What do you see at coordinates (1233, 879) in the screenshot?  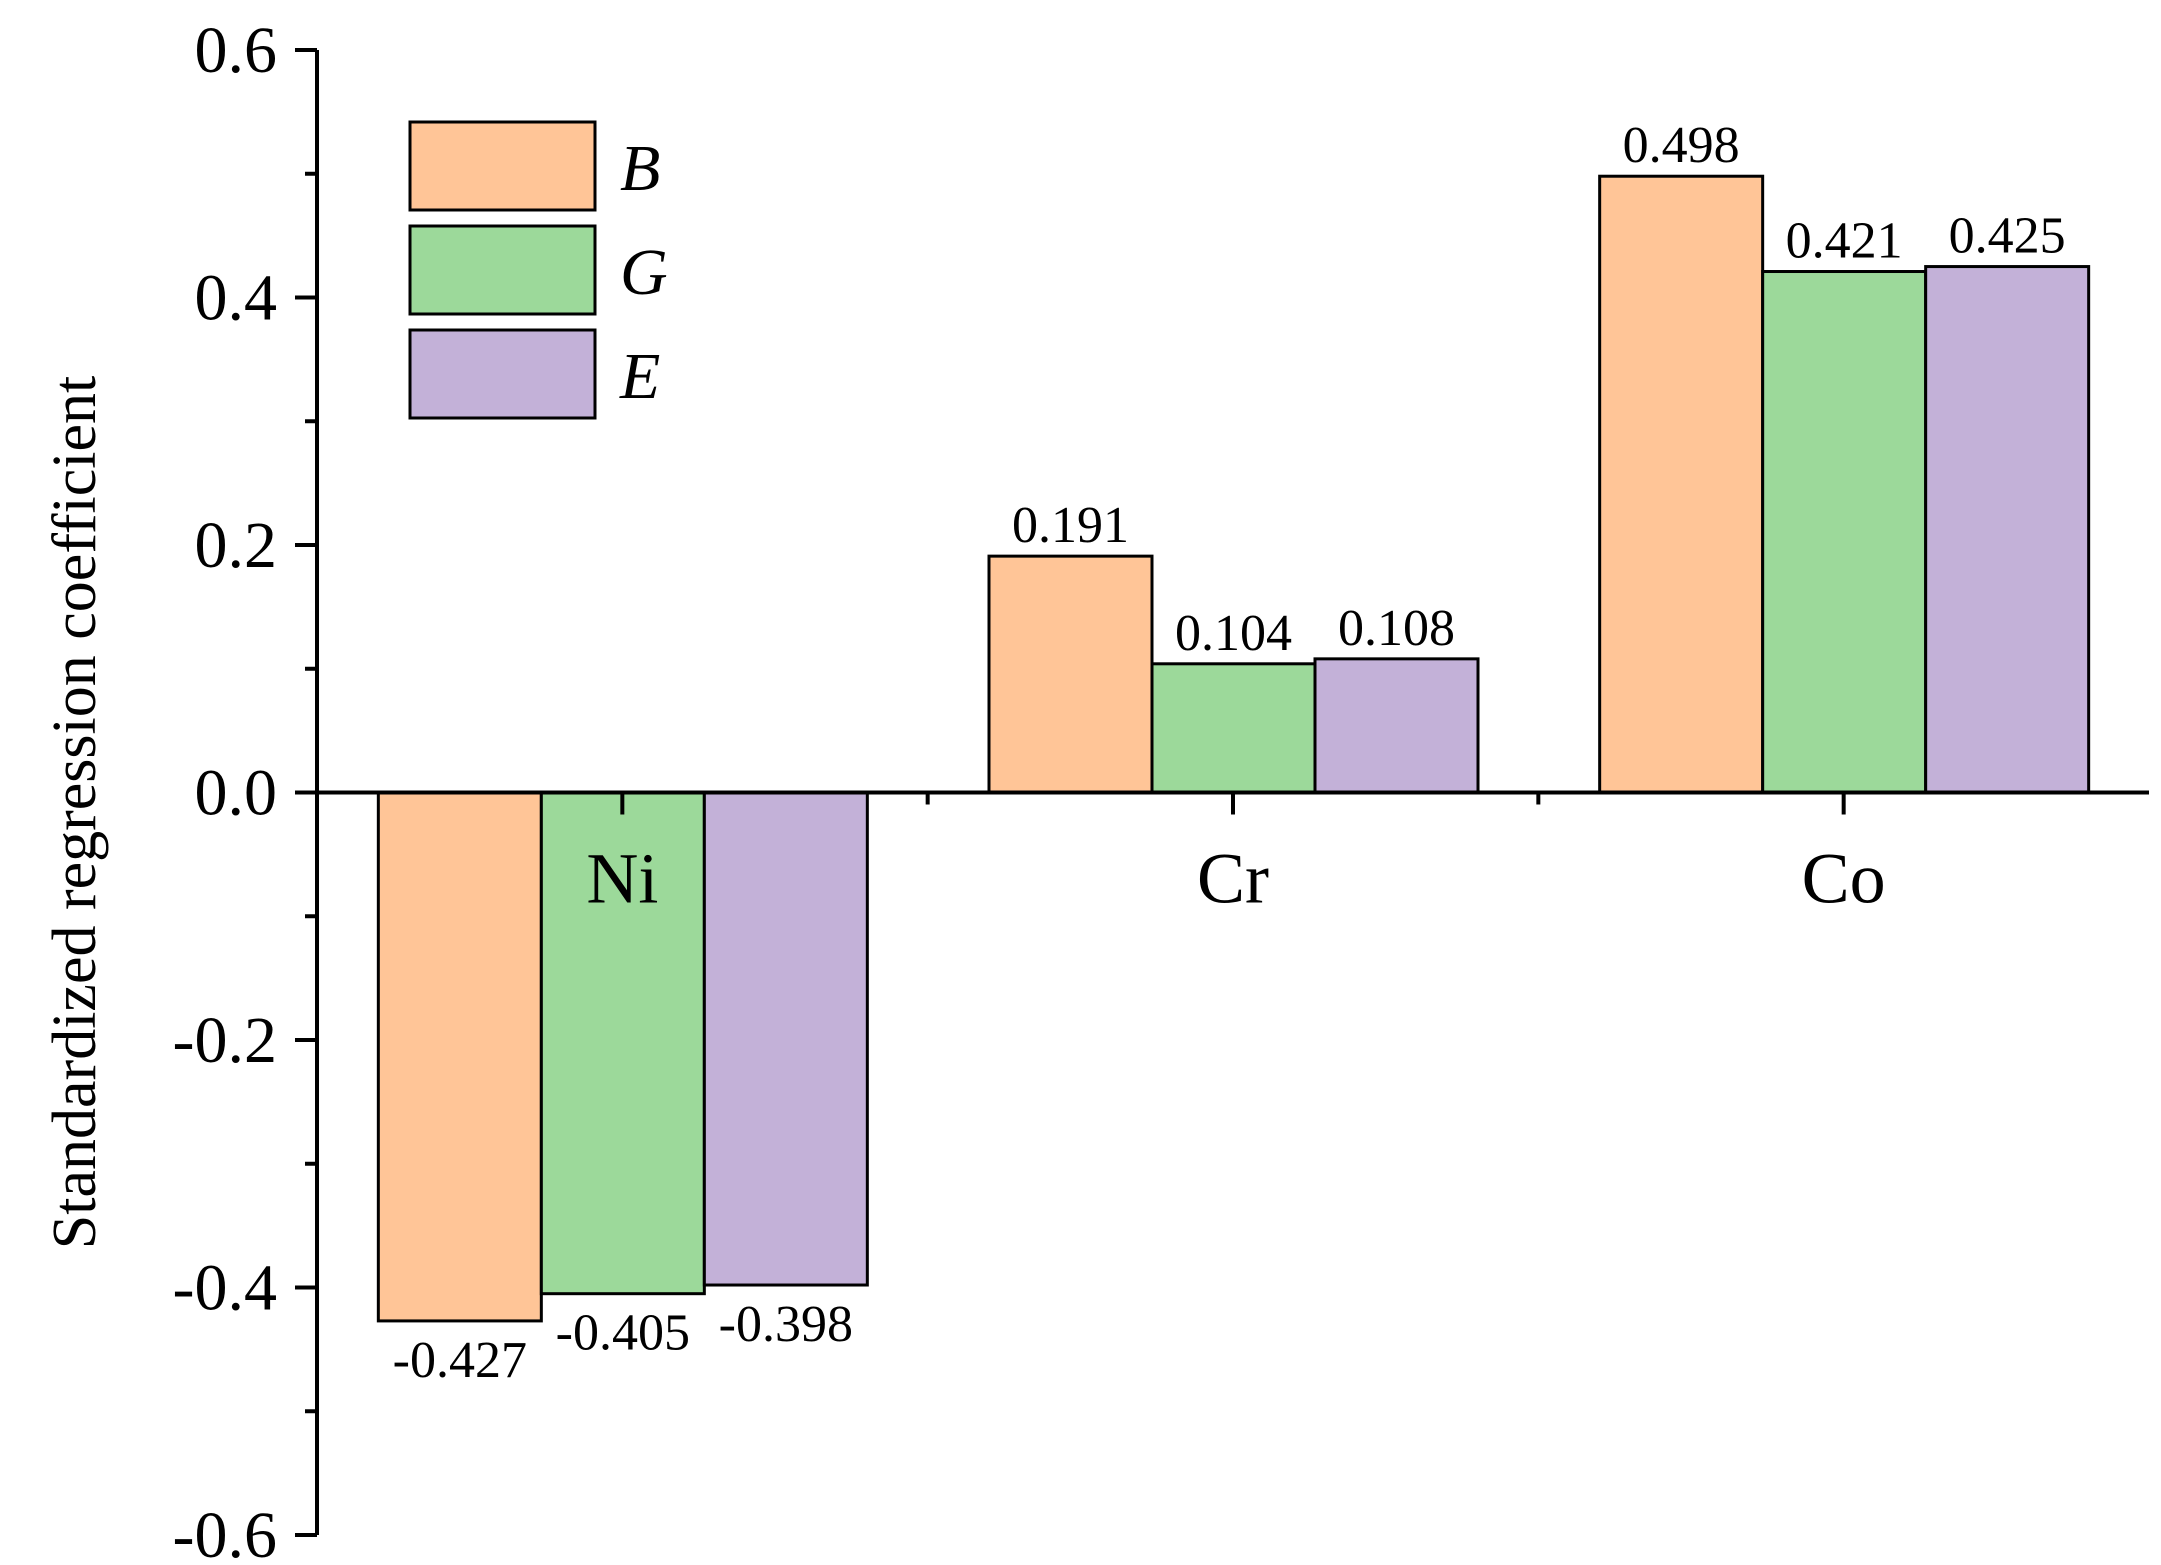 I see `x-category-label-cr: Cr` at bounding box center [1233, 879].